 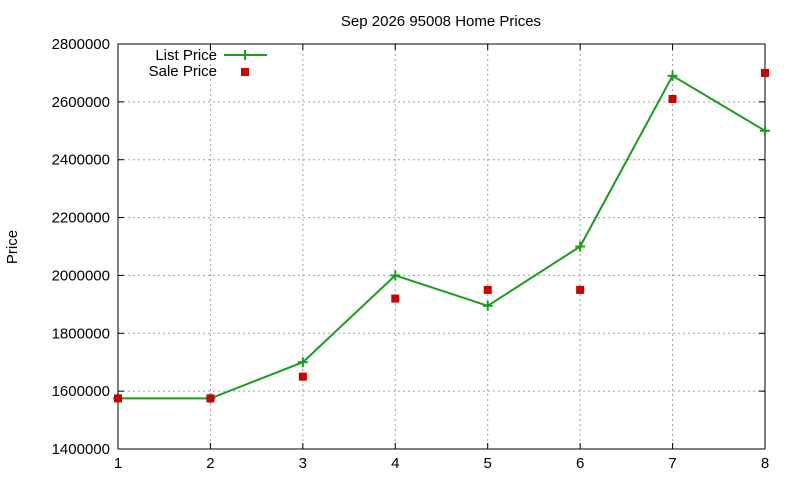 I want to click on y-tick-label: 2200000, so click(x=81, y=218).